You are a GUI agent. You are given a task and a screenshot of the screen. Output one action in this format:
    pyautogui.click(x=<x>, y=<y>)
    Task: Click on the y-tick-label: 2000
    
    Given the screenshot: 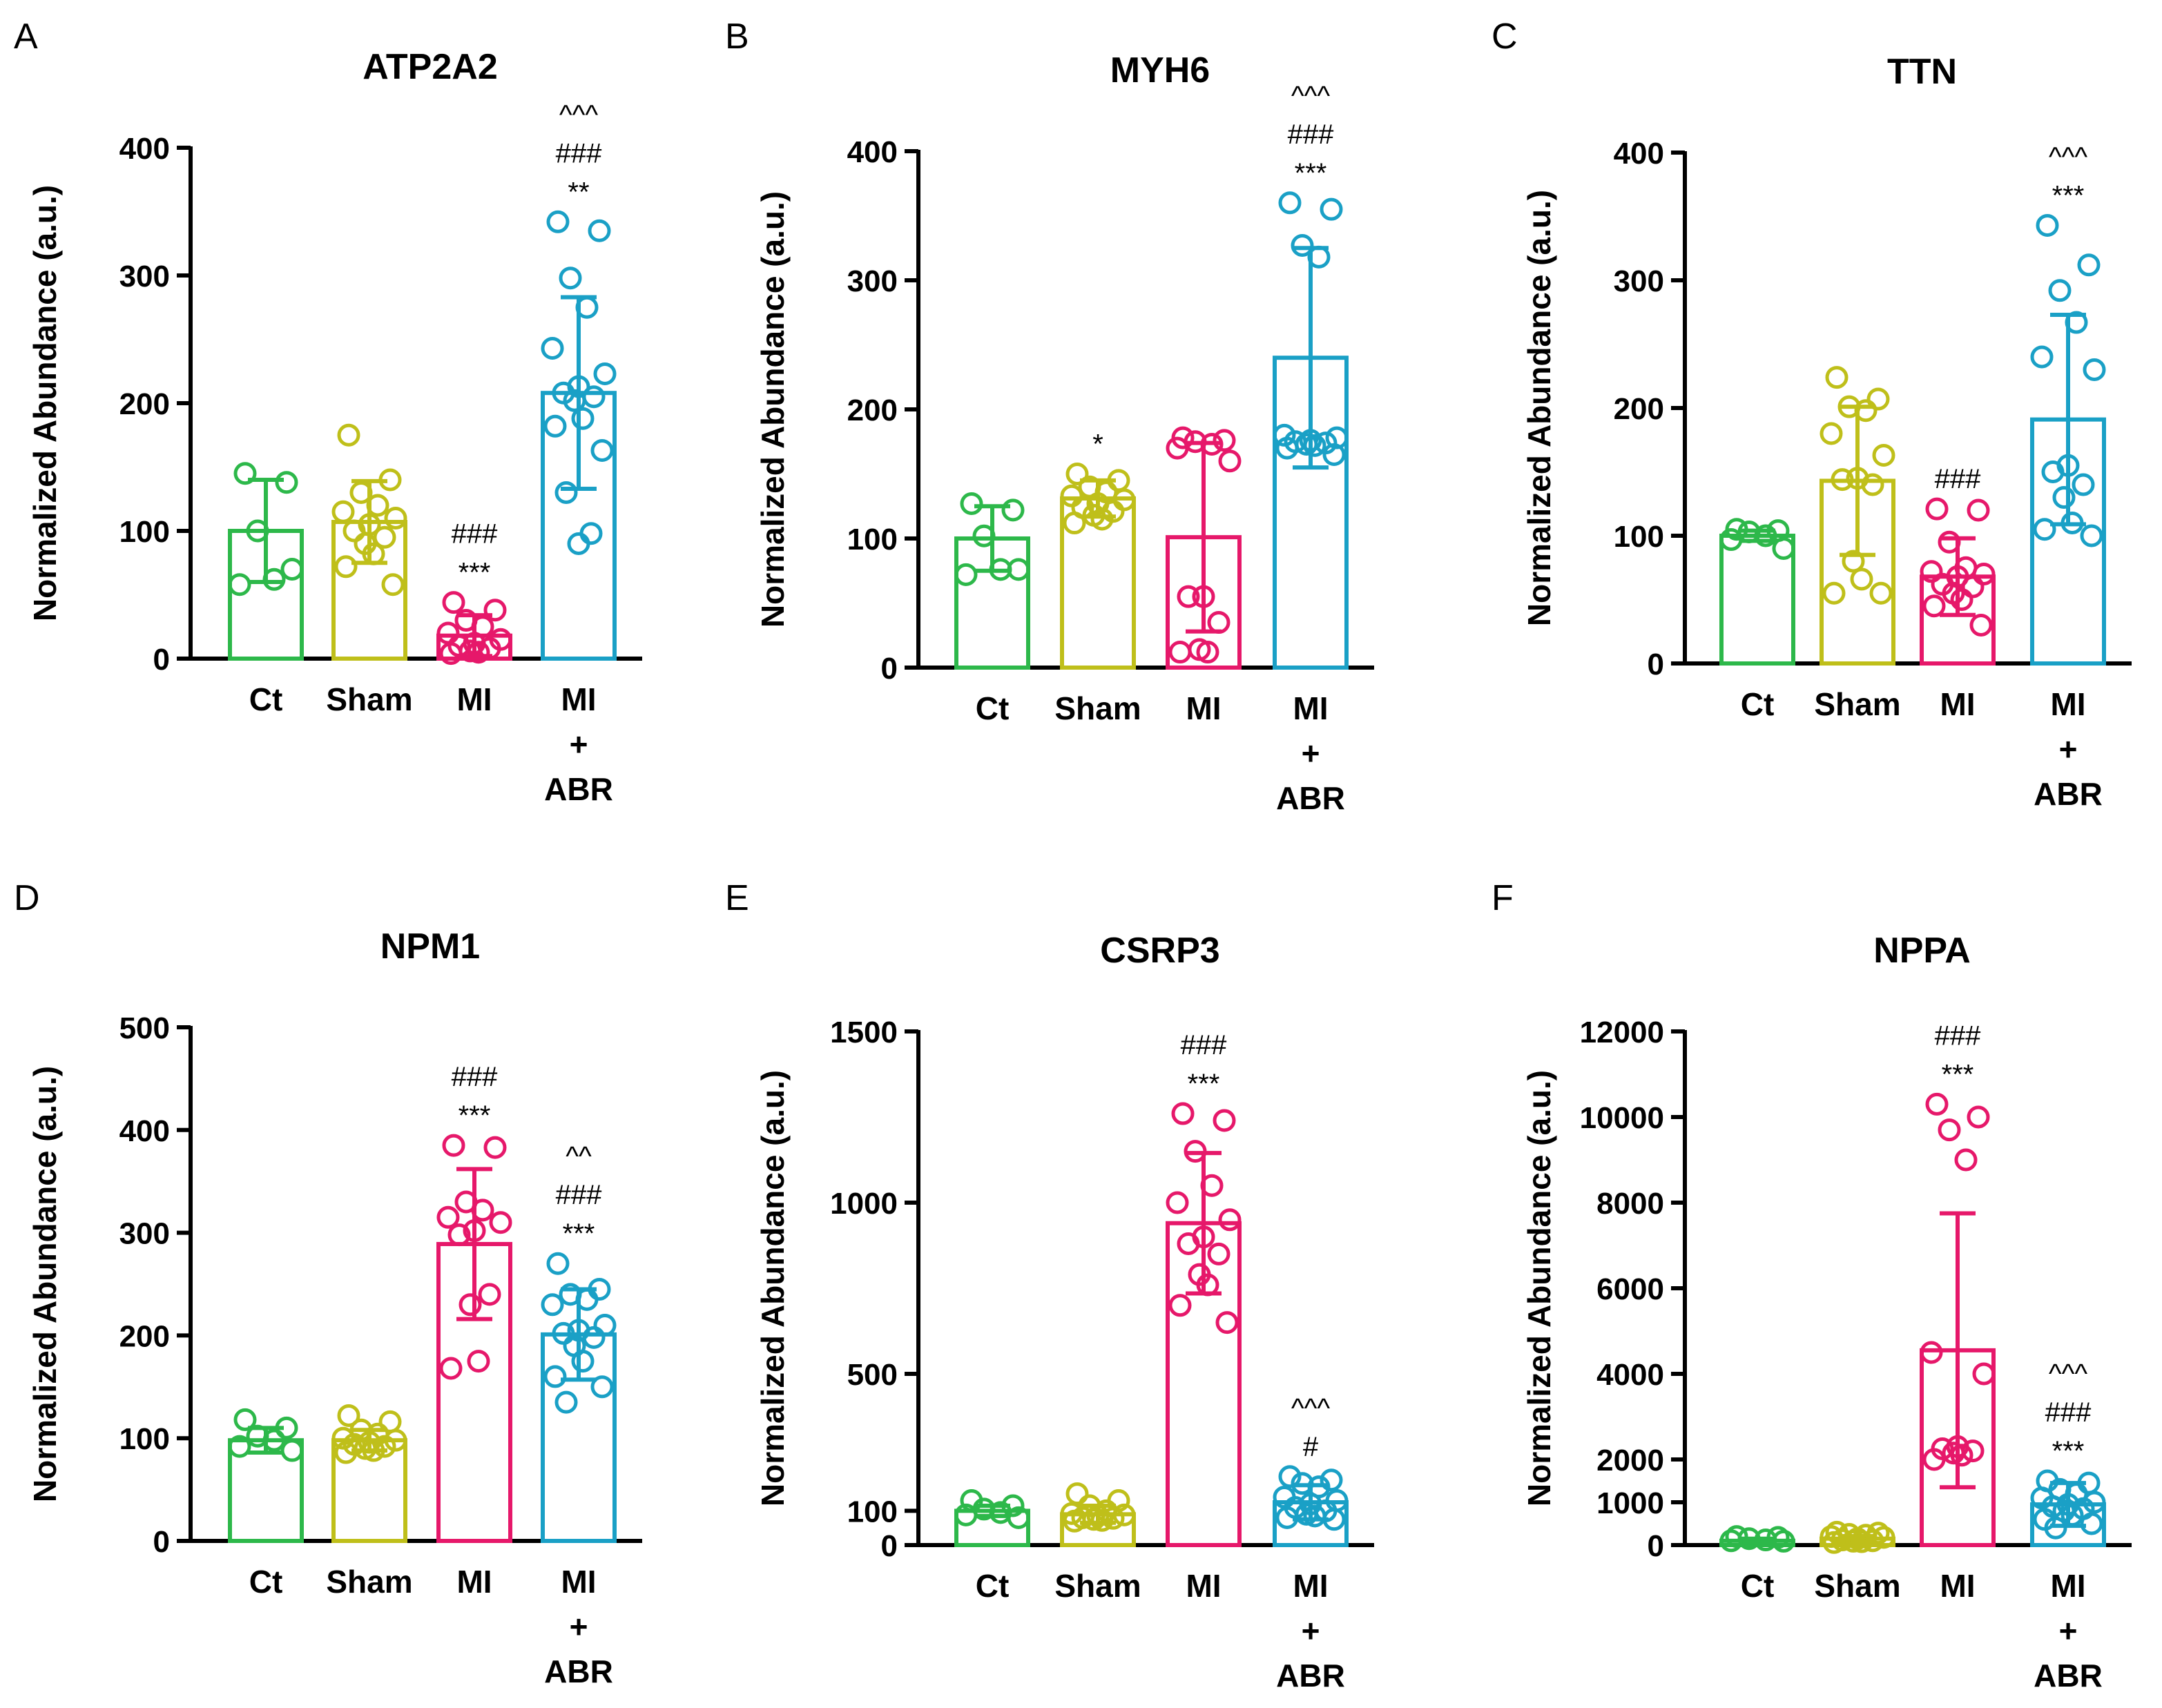 What is the action you would take?
    pyautogui.click(x=1630, y=1460)
    